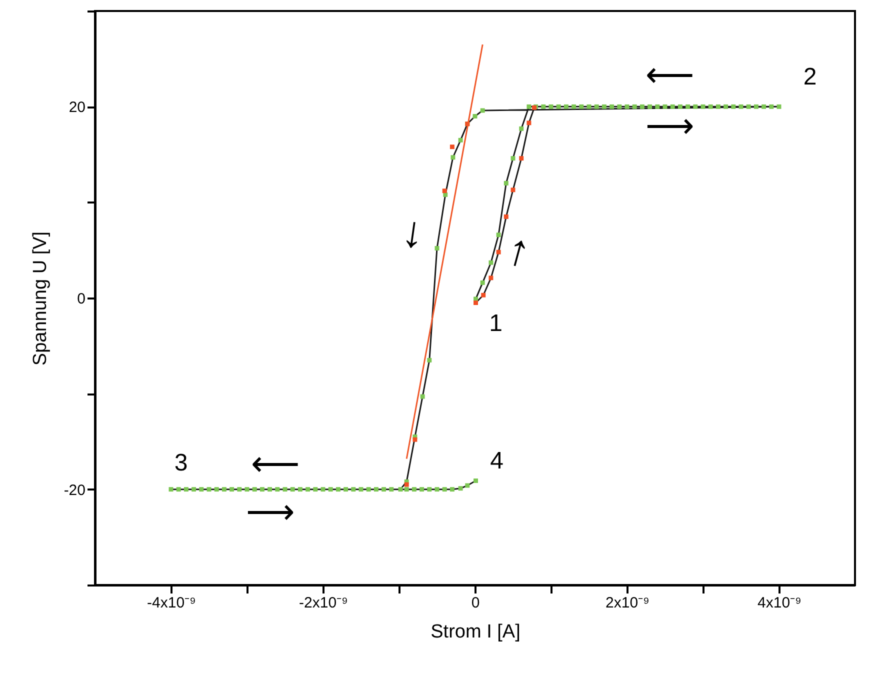  Describe the element at coordinates (77, 107) in the screenshot. I see `y-tick-label: 20` at that location.